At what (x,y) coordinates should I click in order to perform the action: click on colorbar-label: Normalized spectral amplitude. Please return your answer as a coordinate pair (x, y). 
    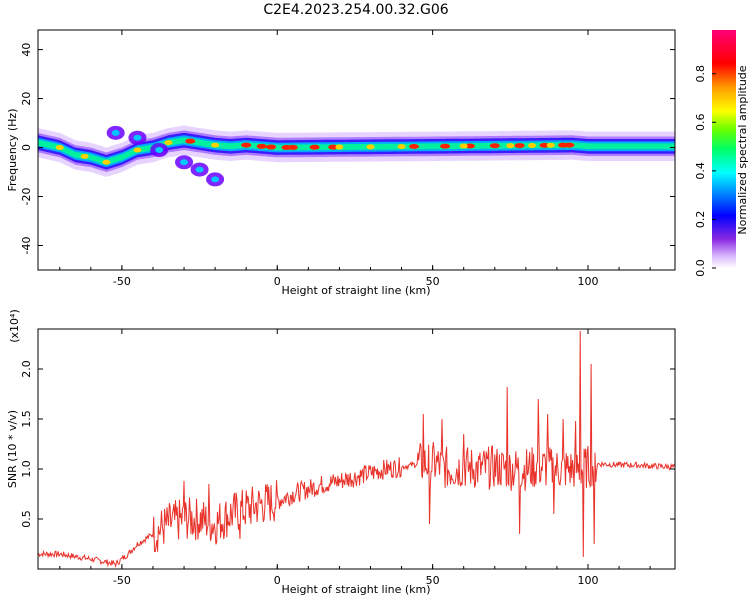
    Looking at the image, I should click on (742, 149).